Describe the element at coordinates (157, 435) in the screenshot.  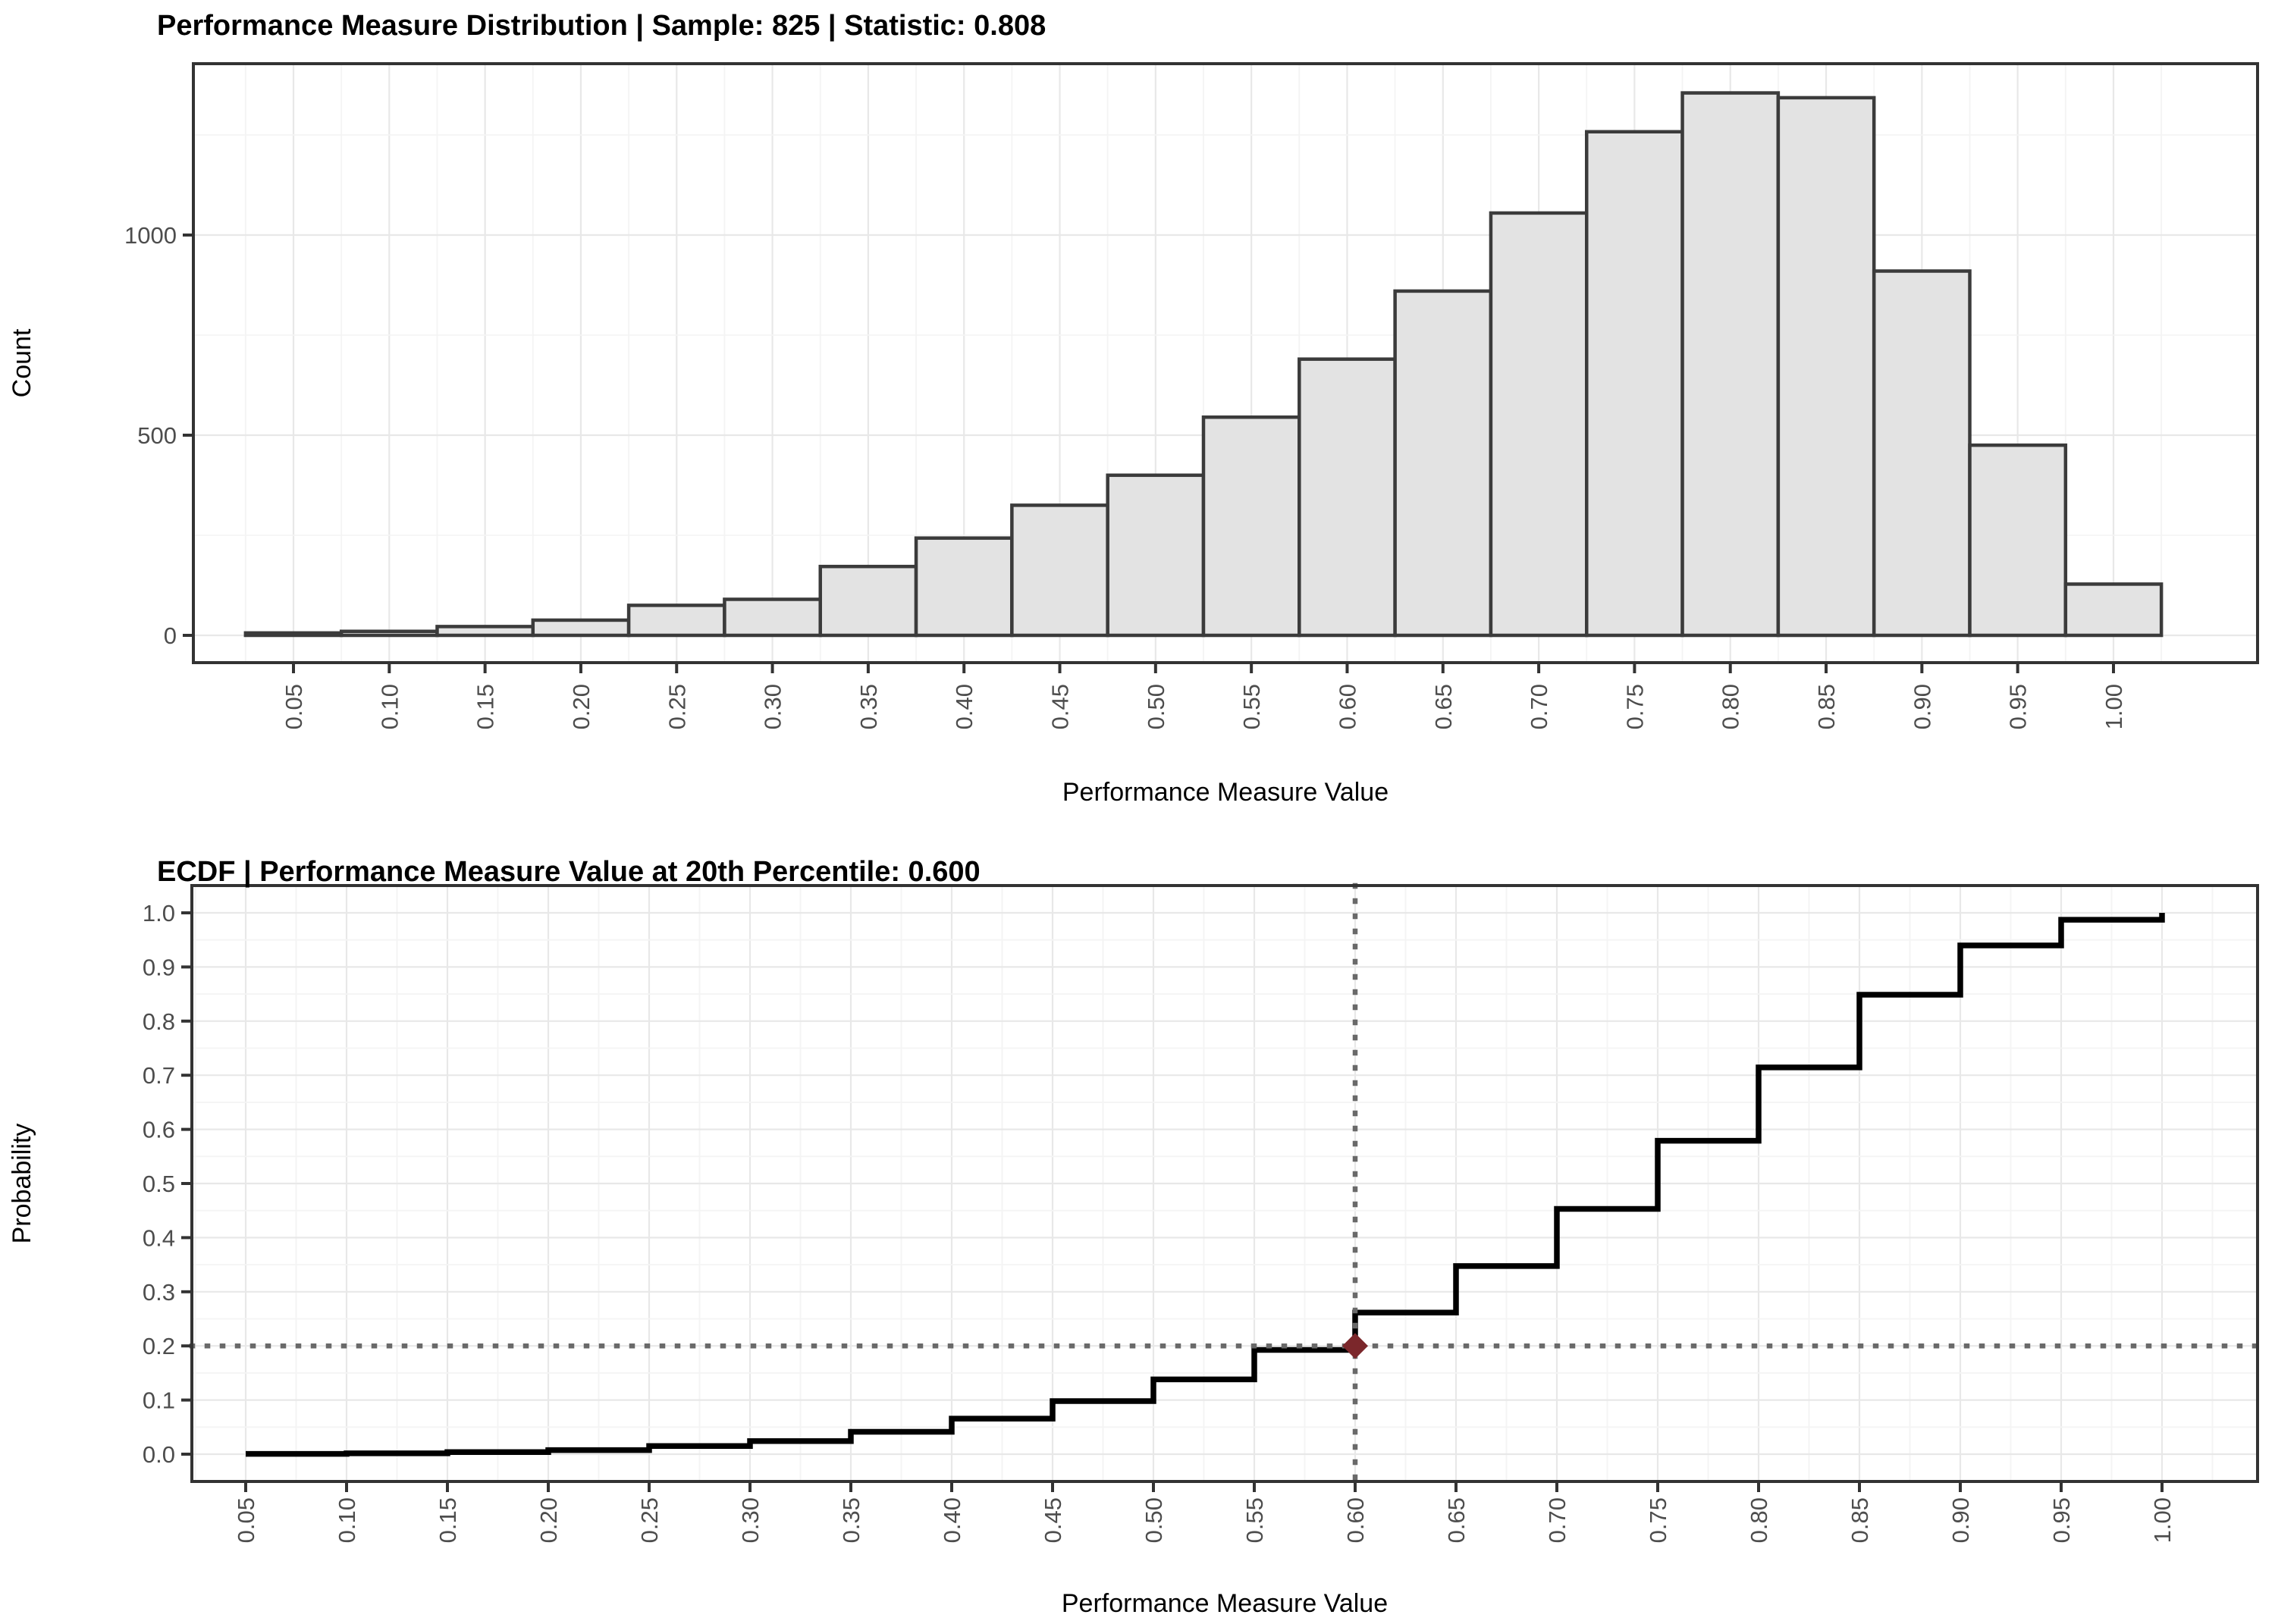
I see `y-tick-label: 500` at that location.